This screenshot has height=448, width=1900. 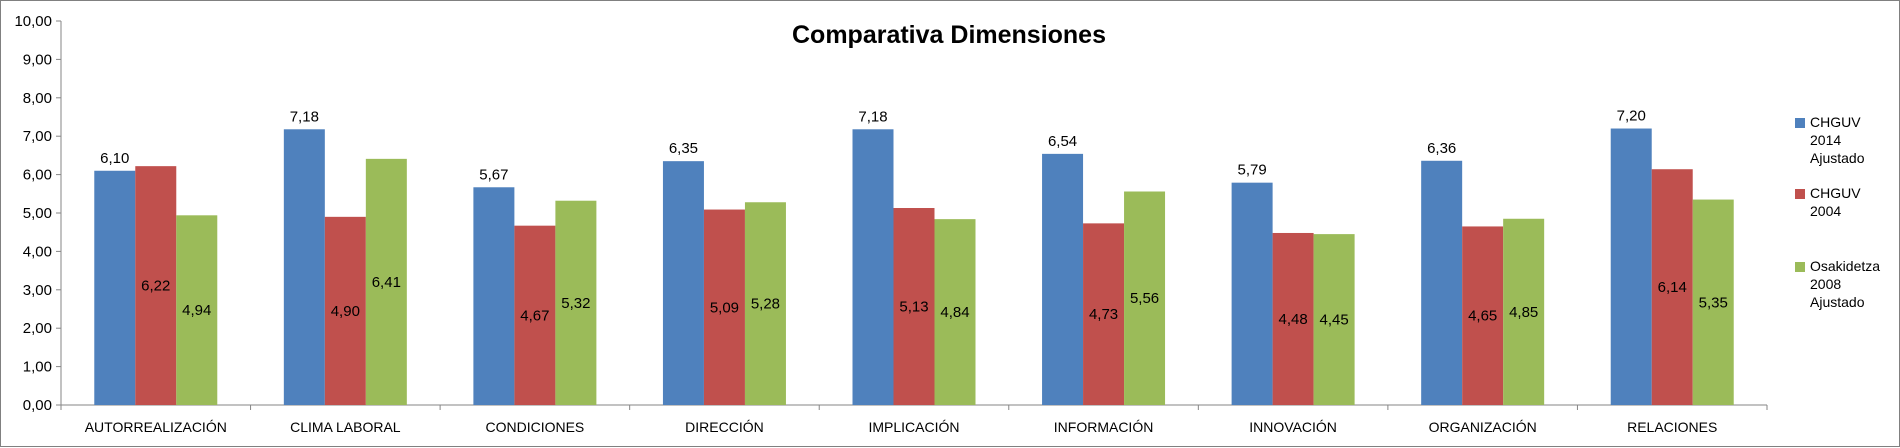 What do you see at coordinates (37, 367) in the screenshot?
I see `y-tick-label: 1,00` at bounding box center [37, 367].